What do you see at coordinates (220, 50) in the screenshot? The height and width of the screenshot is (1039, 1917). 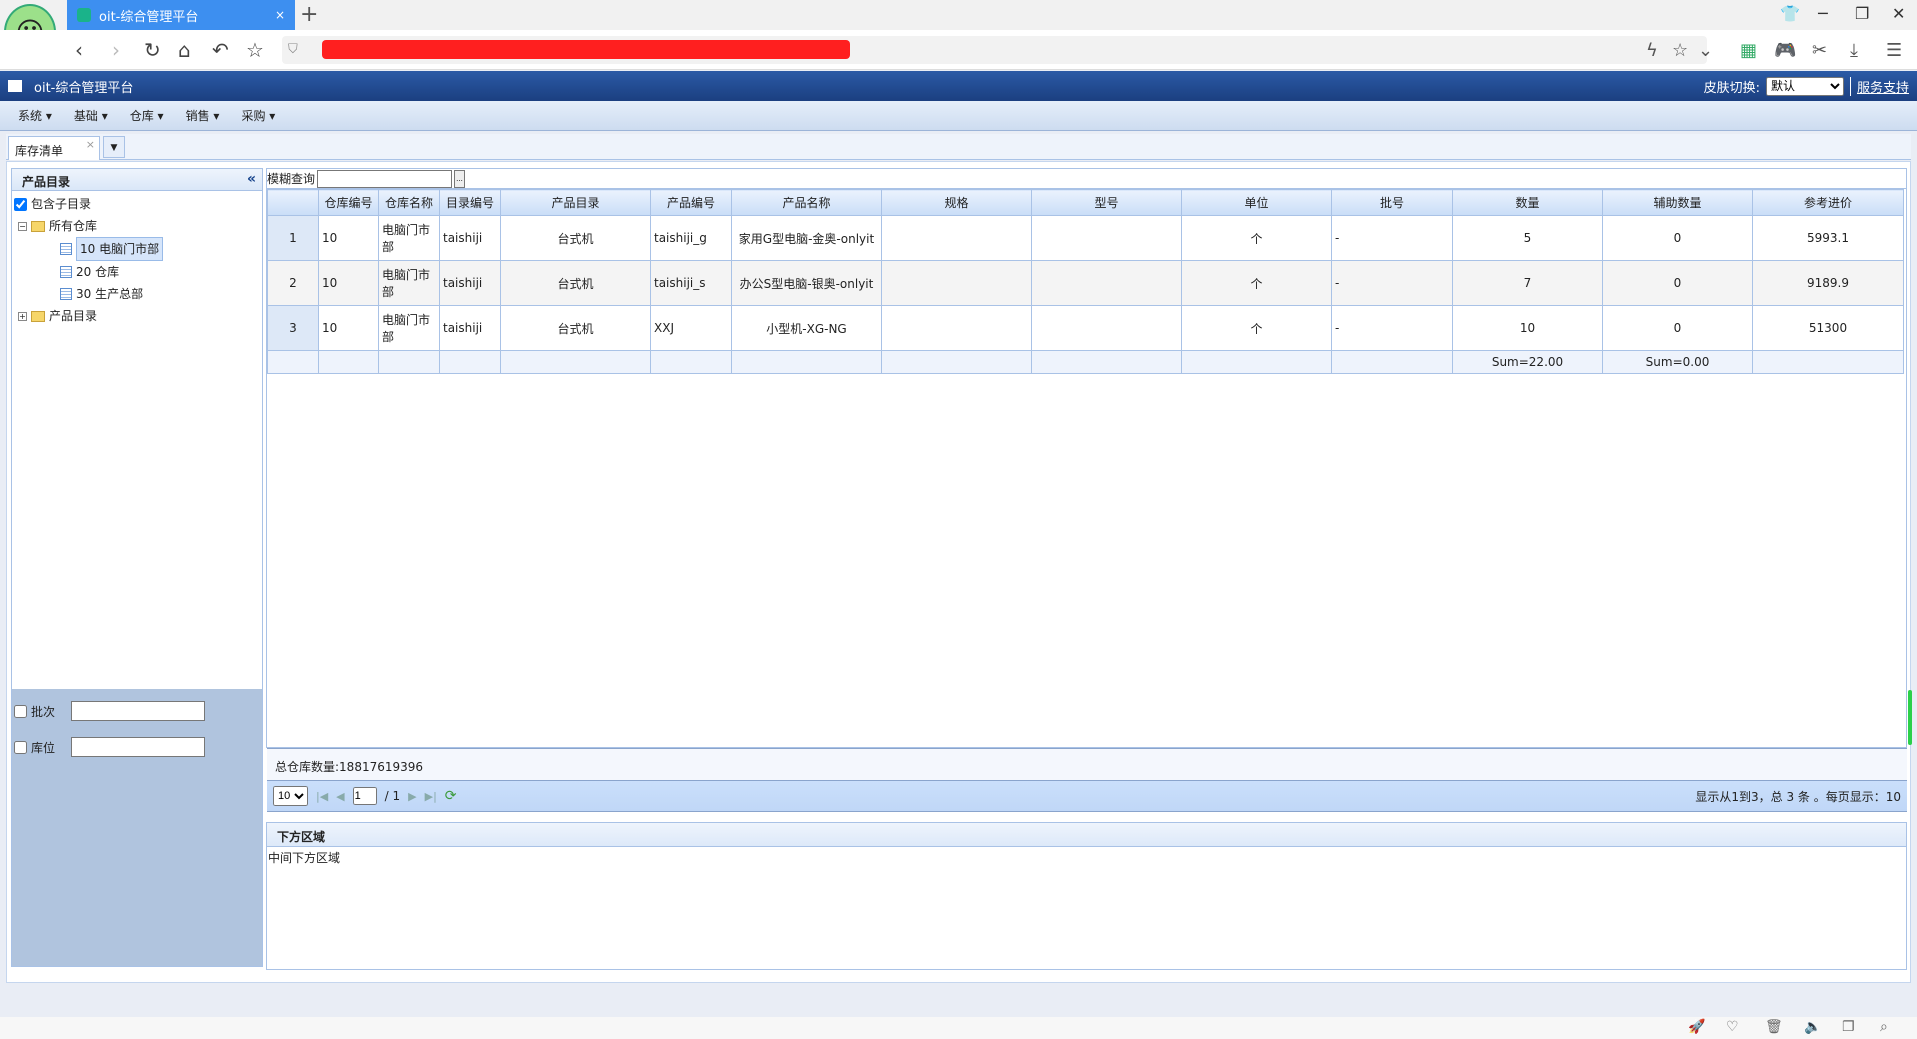 I see `undo-icon: ↶` at bounding box center [220, 50].